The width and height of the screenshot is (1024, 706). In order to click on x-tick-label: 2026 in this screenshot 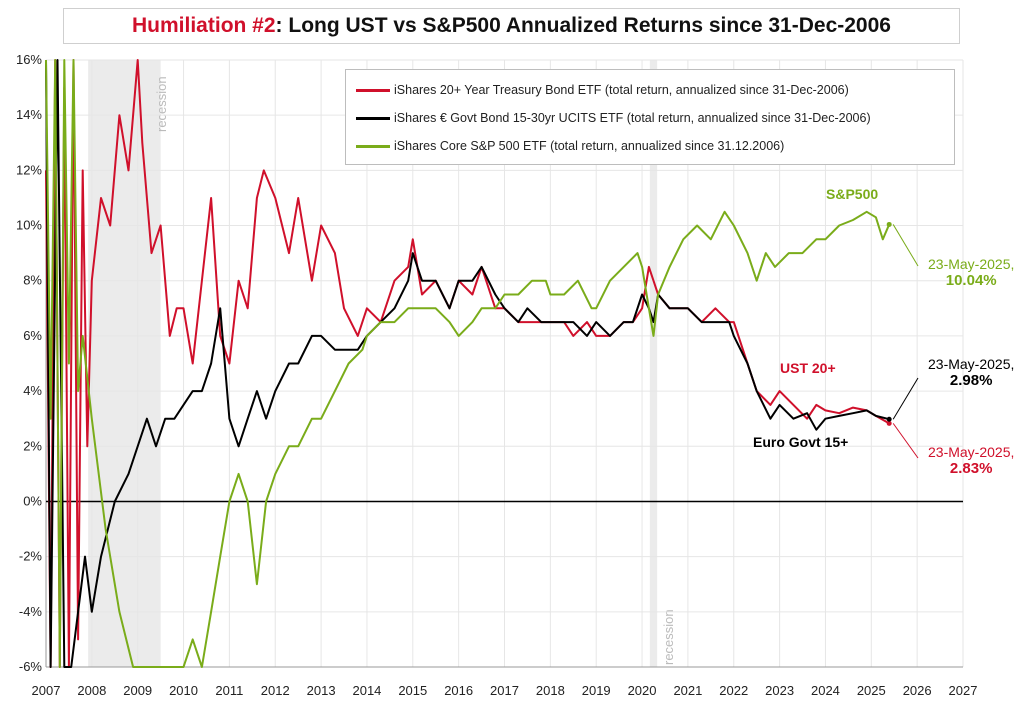, I will do `click(917, 690)`.